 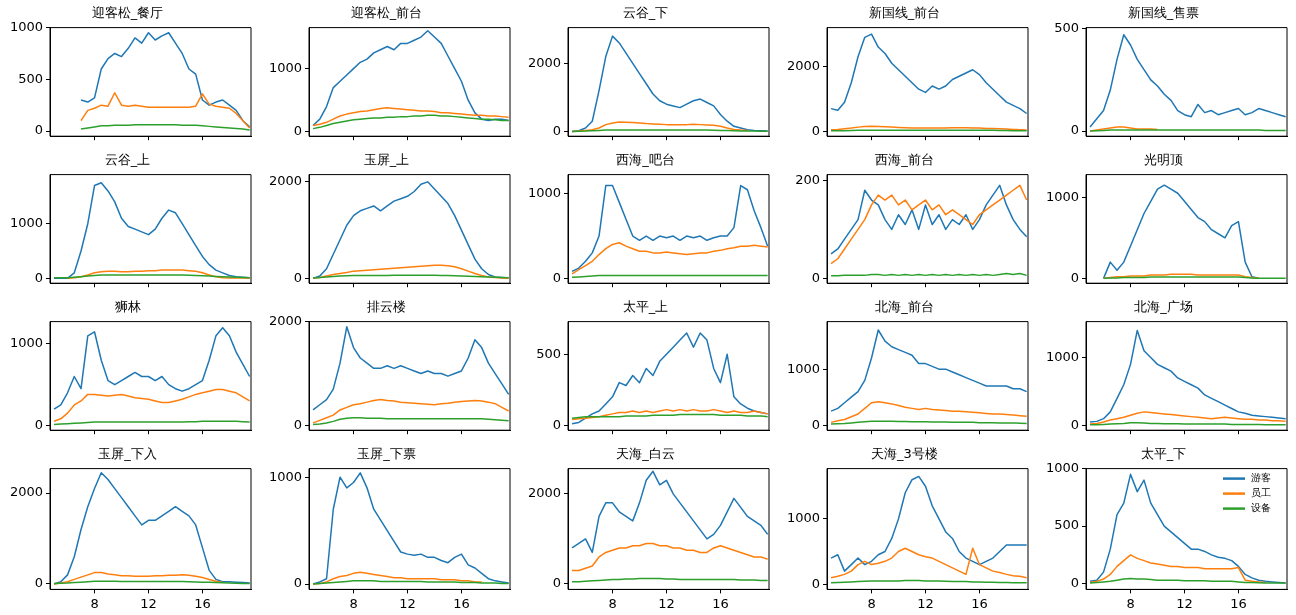 What do you see at coordinates (386, 454) in the screenshot?
I see `chart-title: 玉屏_下票` at bounding box center [386, 454].